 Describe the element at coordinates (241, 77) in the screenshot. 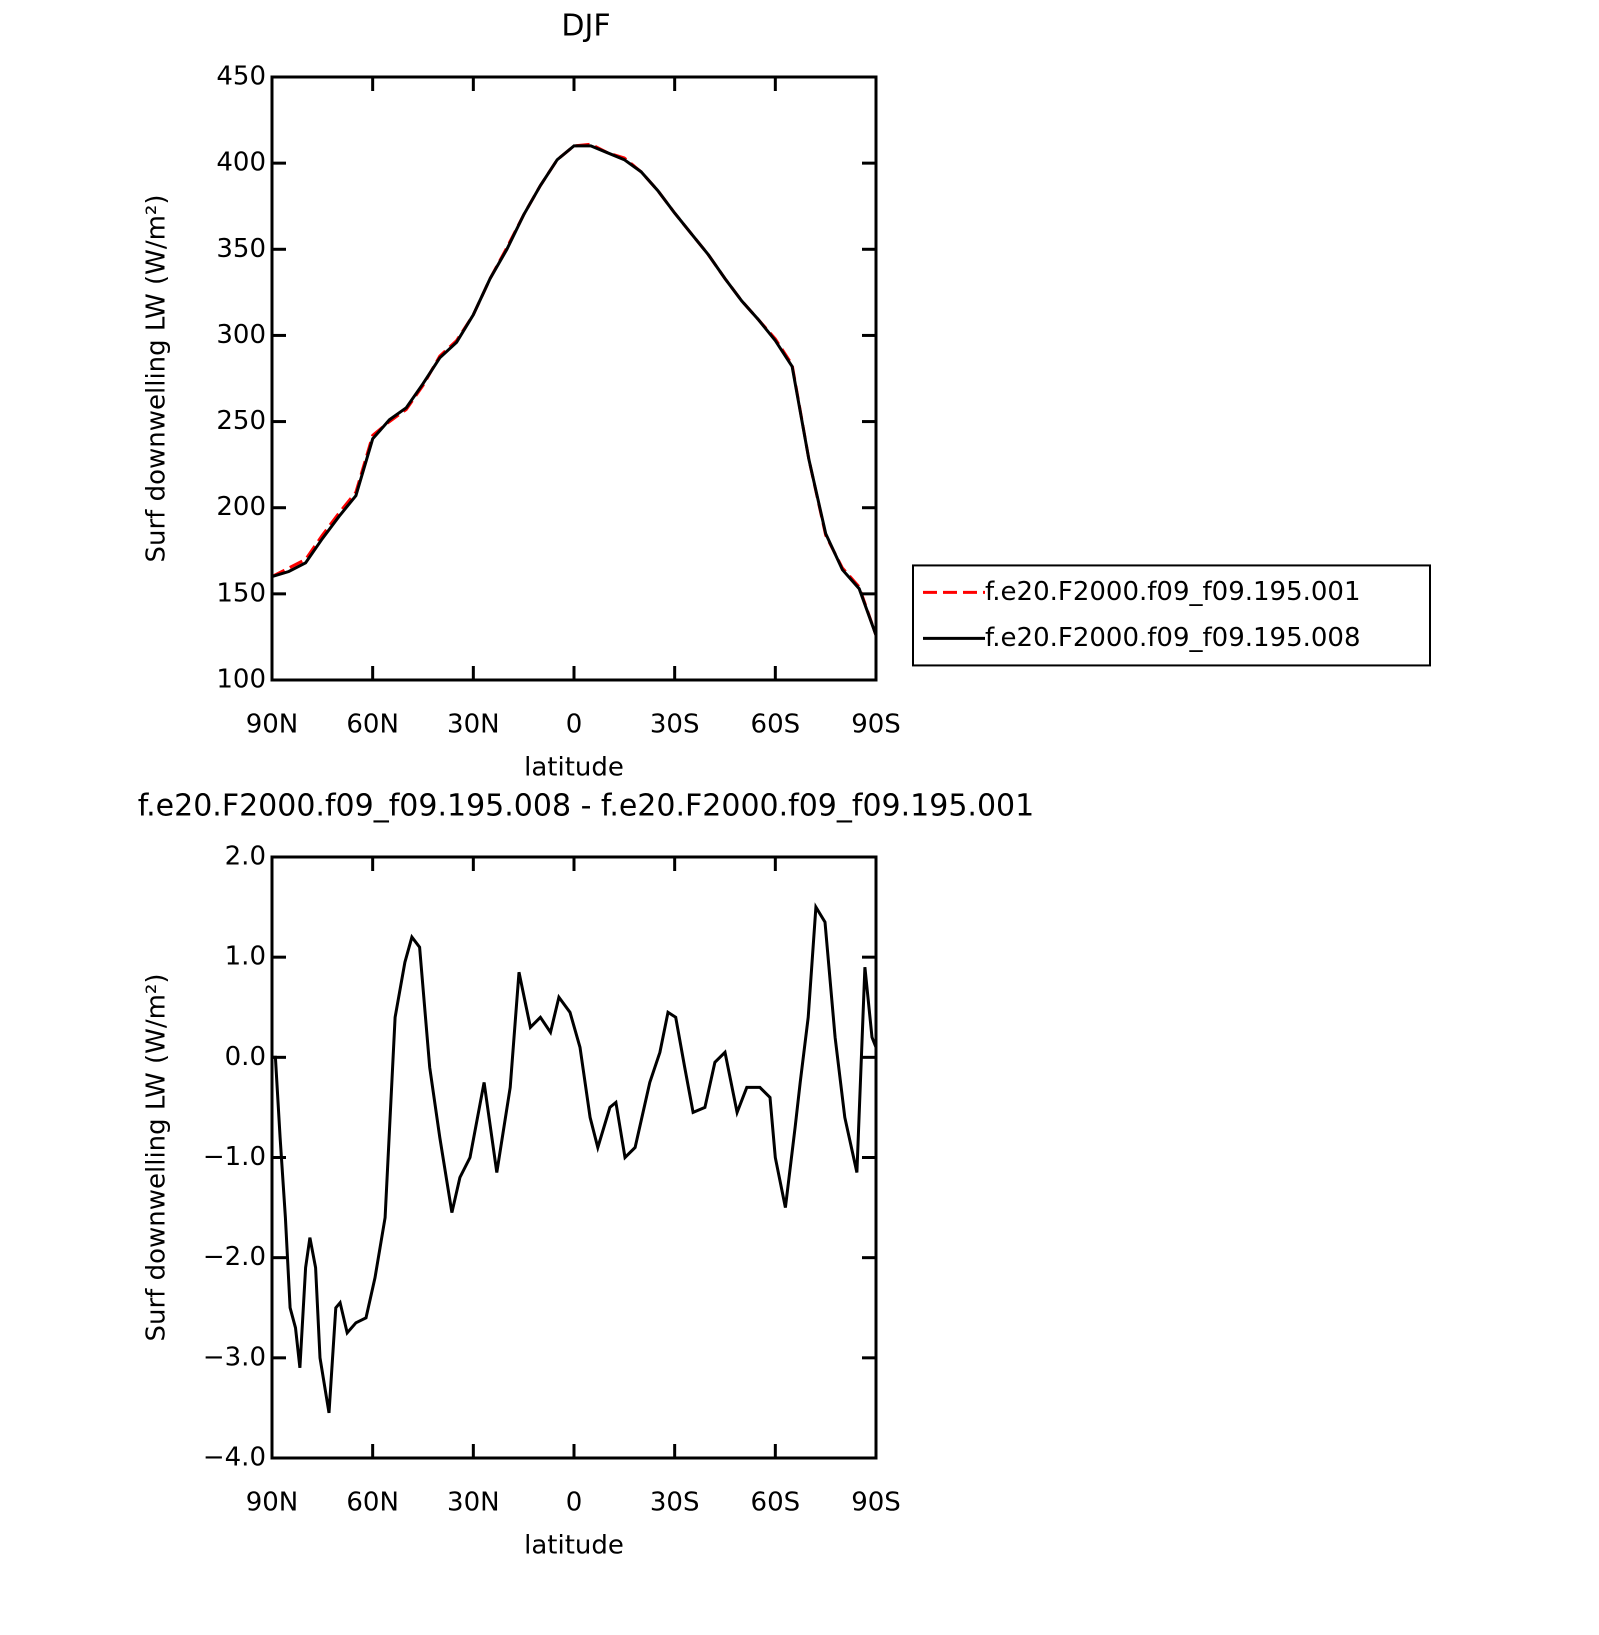

I see `y-tick-label: 450` at that location.